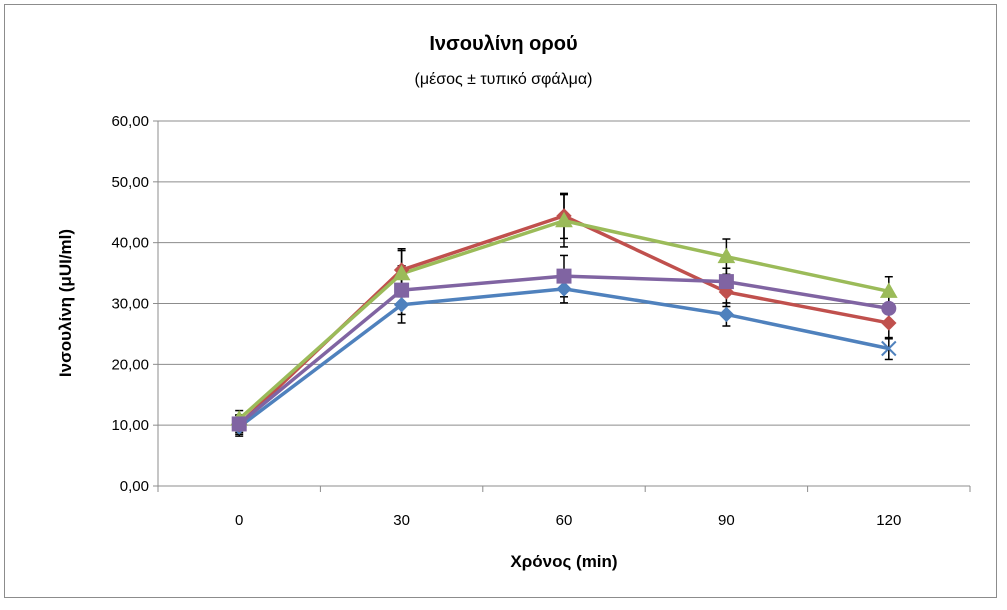  Describe the element at coordinates (130, 304) in the screenshot. I see `y-tick-label: 30,00` at that location.